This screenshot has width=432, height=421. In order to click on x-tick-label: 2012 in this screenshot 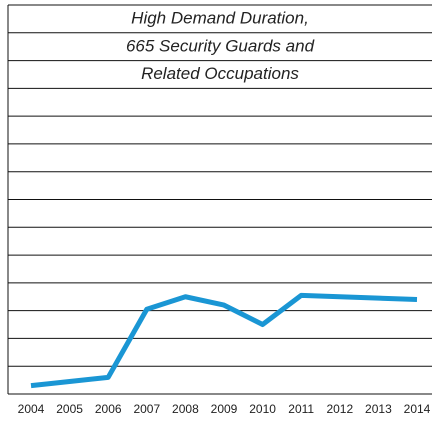, I will do `click(339, 409)`.